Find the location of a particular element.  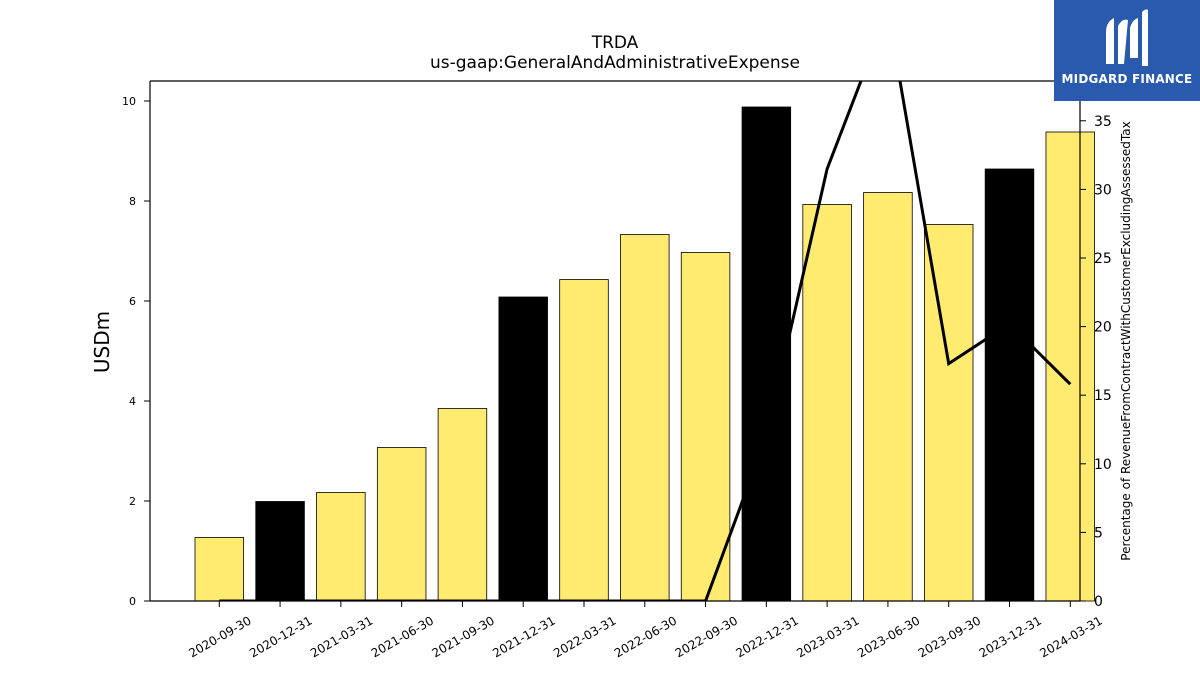

y2-tick-label: 5 is located at coordinates (1098, 533).